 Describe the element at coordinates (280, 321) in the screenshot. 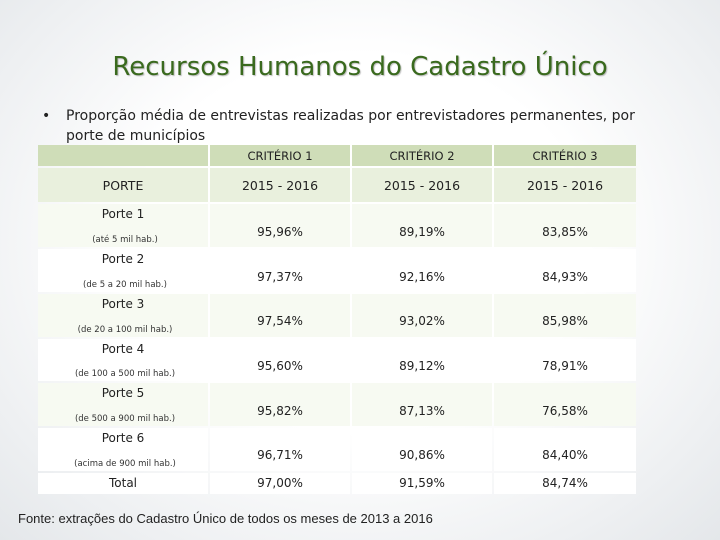

I see `value: 97,54%` at that location.